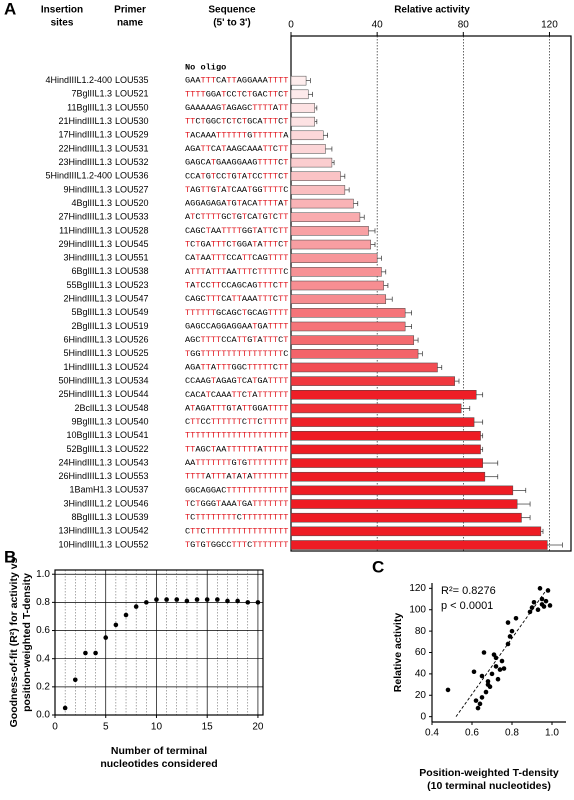  What do you see at coordinates (236, 327) in the screenshot?
I see `sequence: GAGCCAGGAGGAATGATTTT` at bounding box center [236, 327].